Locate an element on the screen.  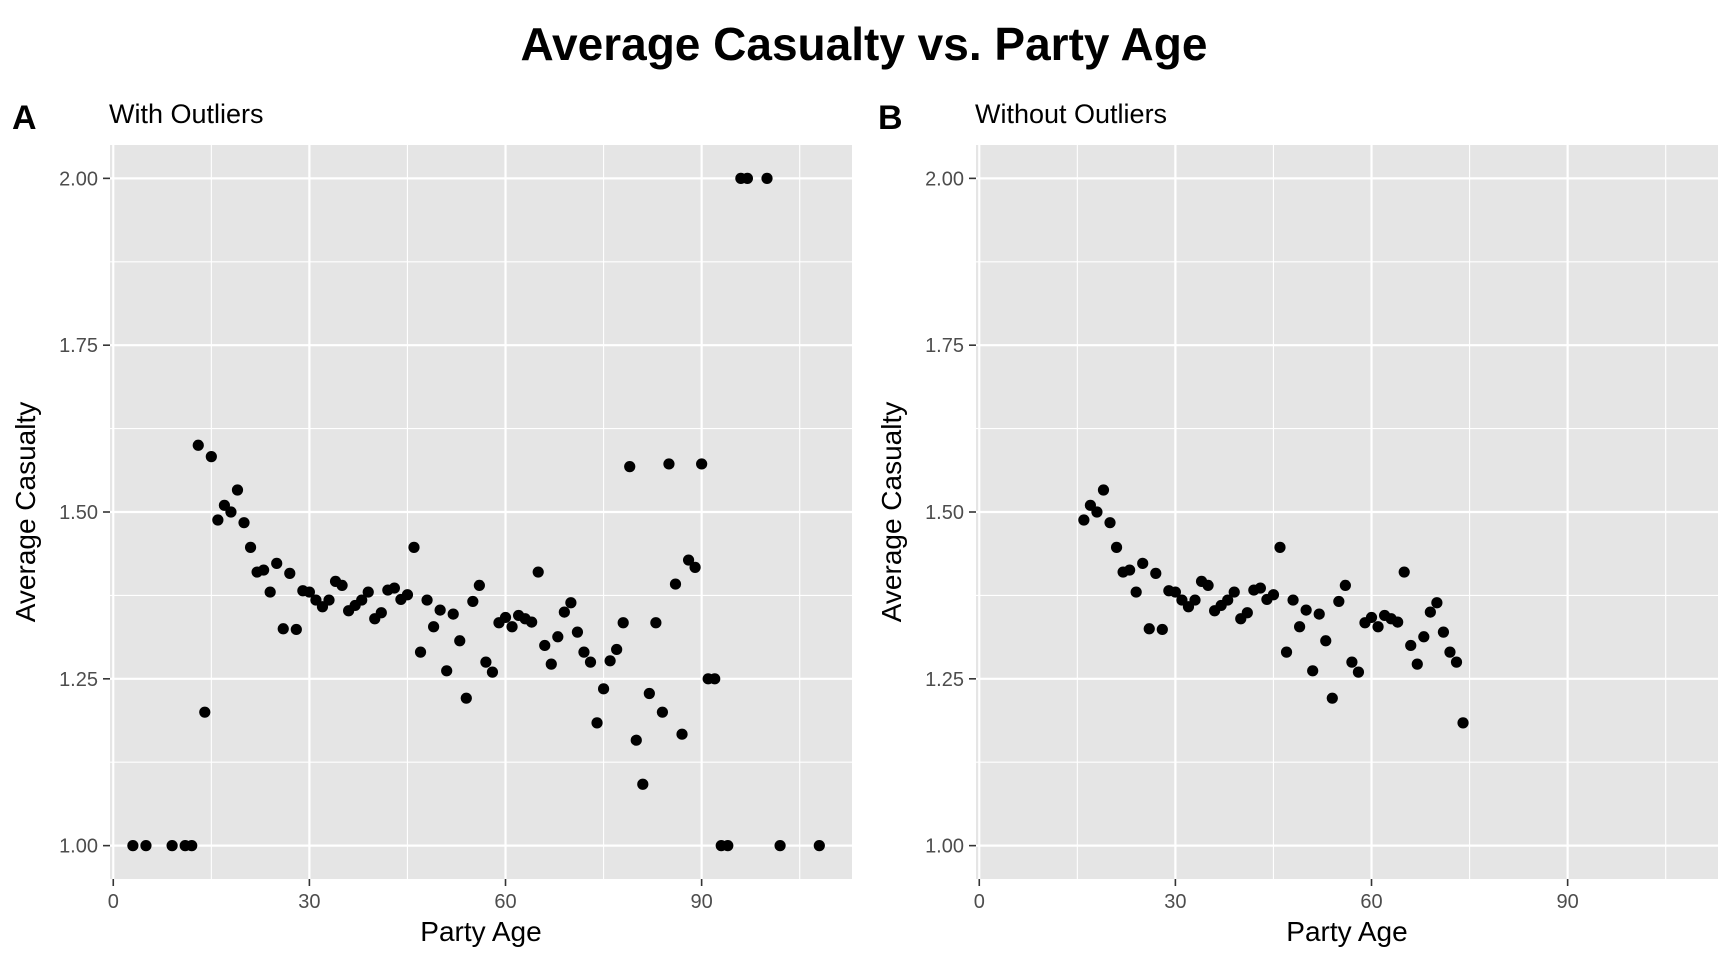
panel-a-x-axis-title: Party Age is located at coordinates (480, 931).